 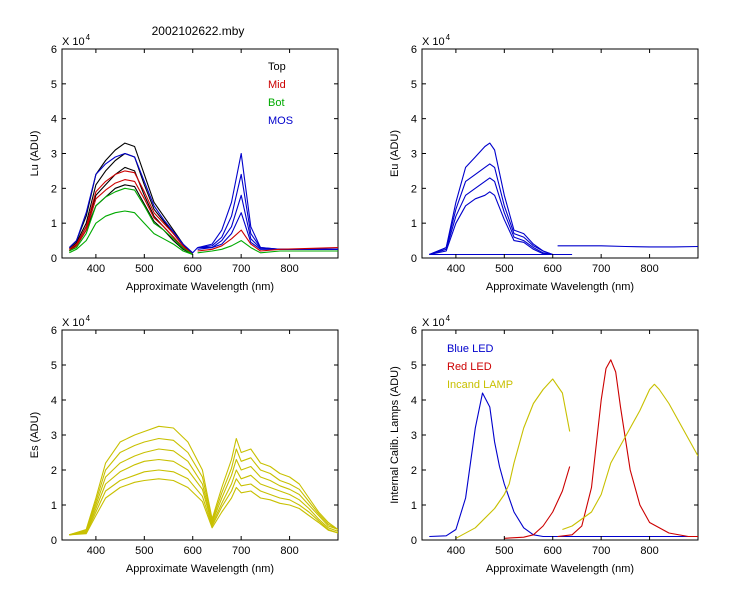 What do you see at coordinates (198, 31) in the screenshot?
I see `figure-title: 2002102622.mby` at bounding box center [198, 31].